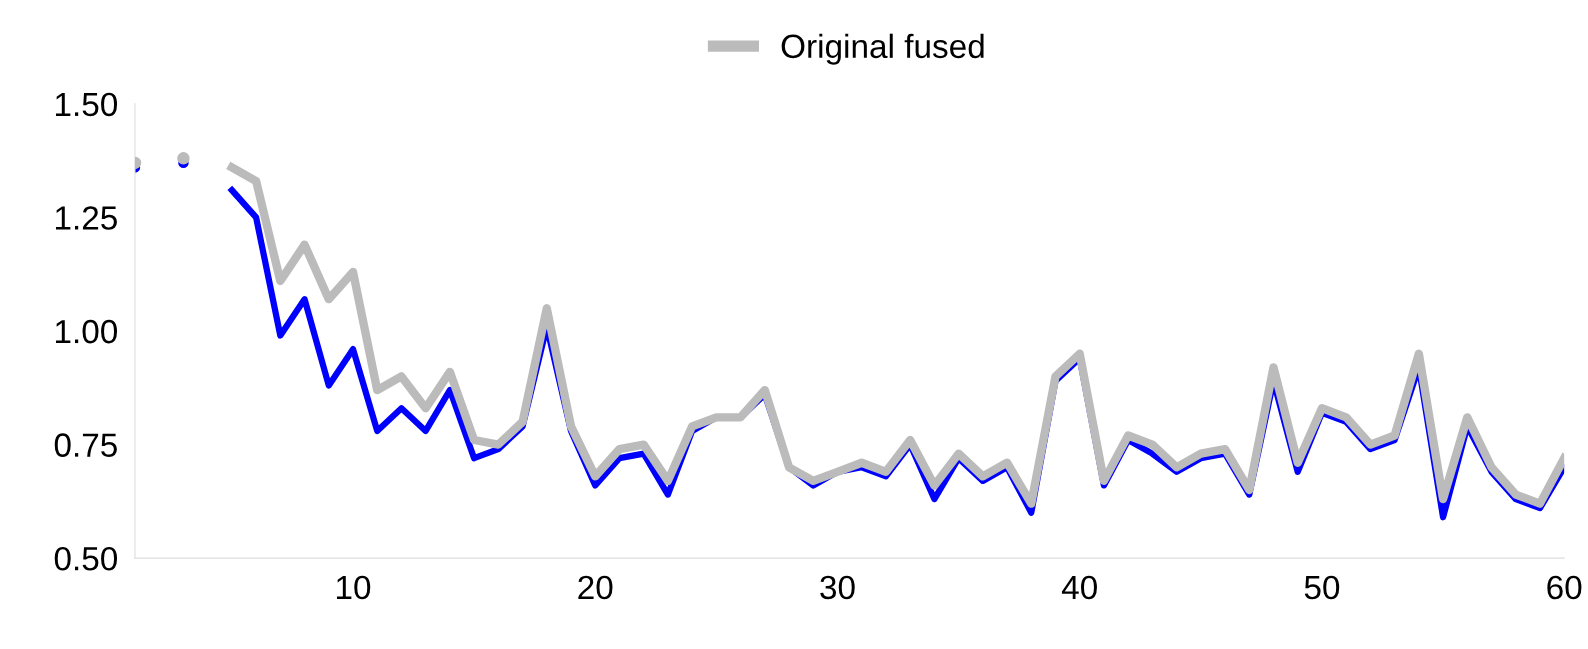 This screenshot has height=649, width=1588. Describe the element at coordinates (86, 331) in the screenshot. I see `y-tick-label: 1.00` at that location.